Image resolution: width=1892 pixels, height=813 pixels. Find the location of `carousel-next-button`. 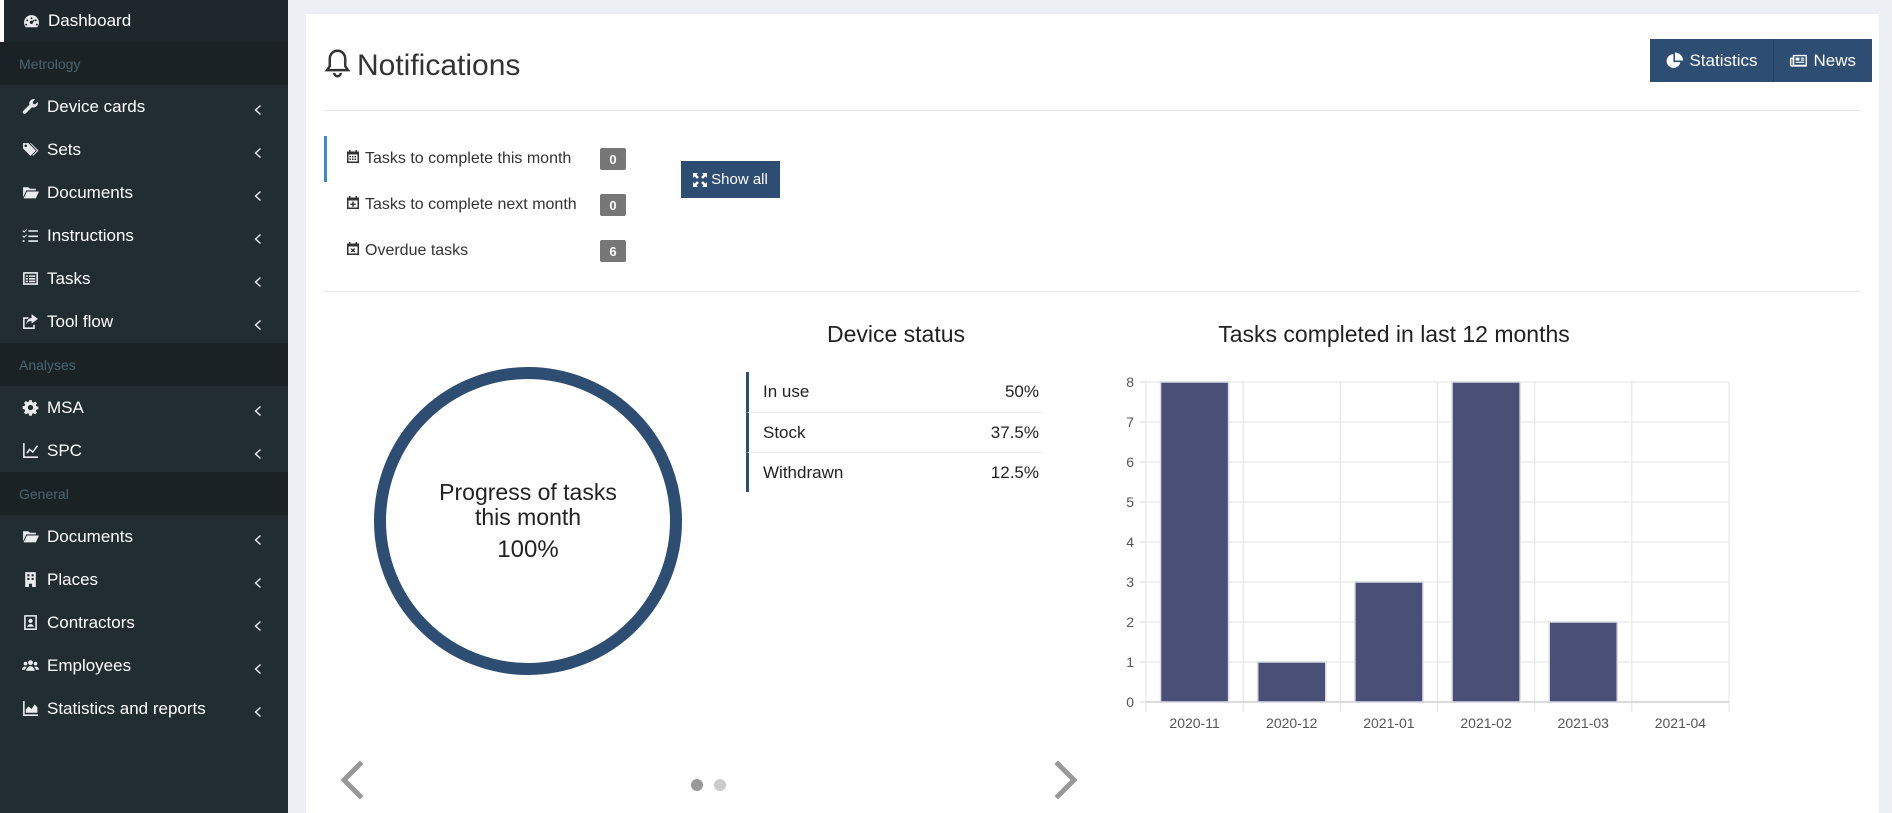

carousel-next-button is located at coordinates (1066, 780).